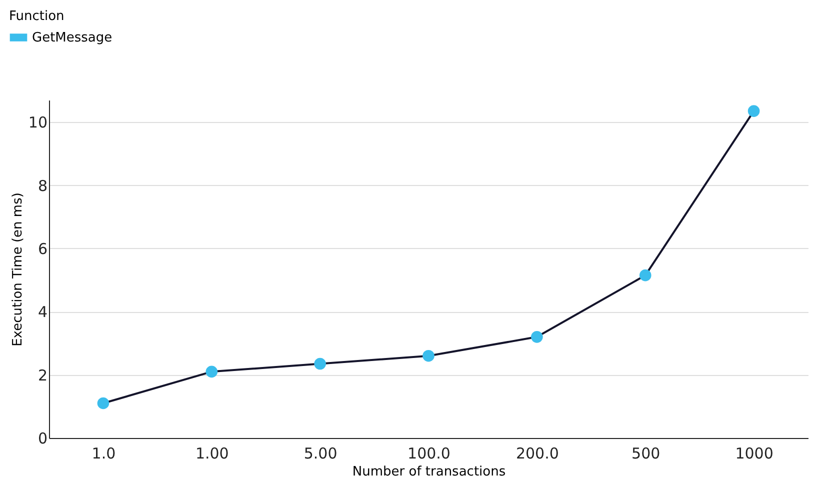  I want to click on y-tick-label: 8, so click(43, 185).